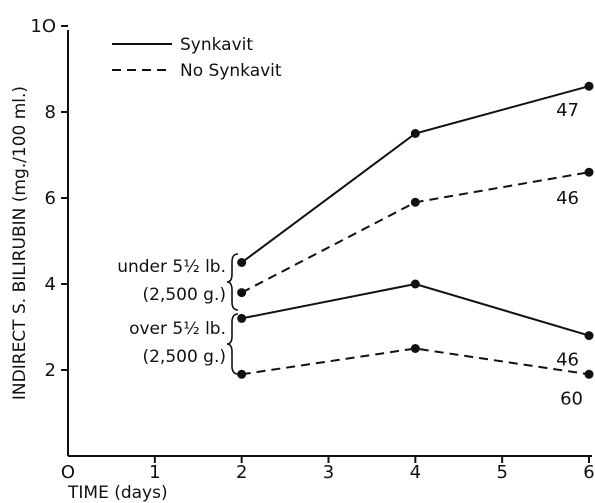 The width and height of the screenshot is (595, 503). What do you see at coordinates (588, 472) in the screenshot?
I see `x-tick-label: 6` at bounding box center [588, 472].